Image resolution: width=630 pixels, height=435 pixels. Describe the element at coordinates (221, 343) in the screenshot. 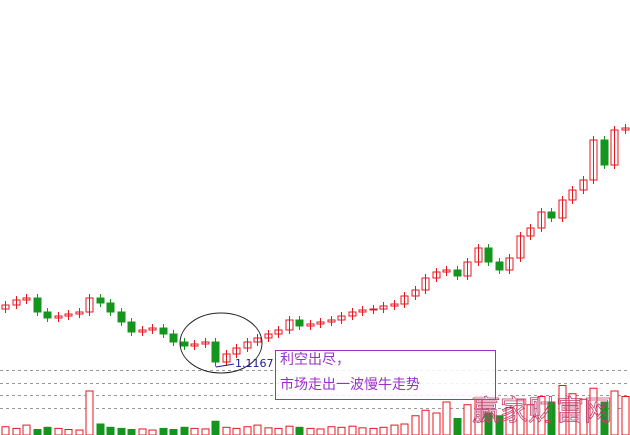

I see `highlight-ellipse` at that location.